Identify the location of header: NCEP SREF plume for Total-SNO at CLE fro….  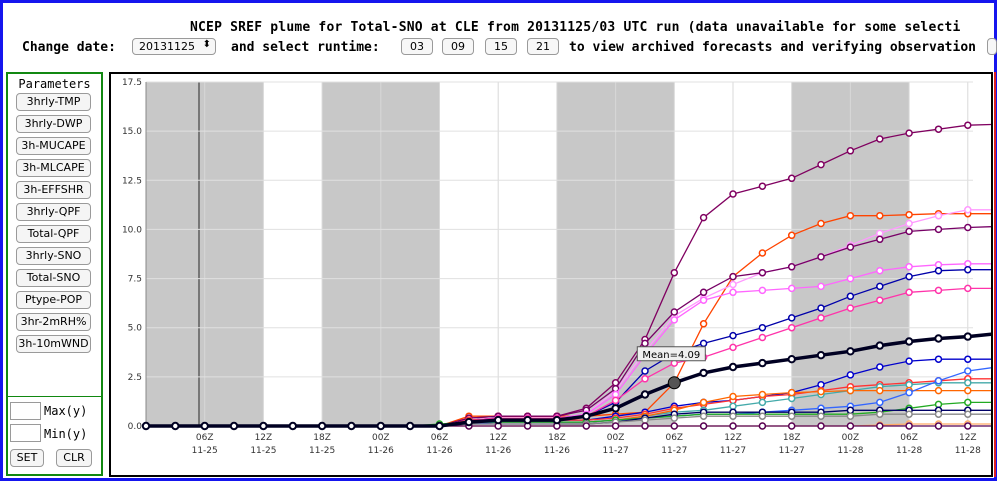
(498, 42).